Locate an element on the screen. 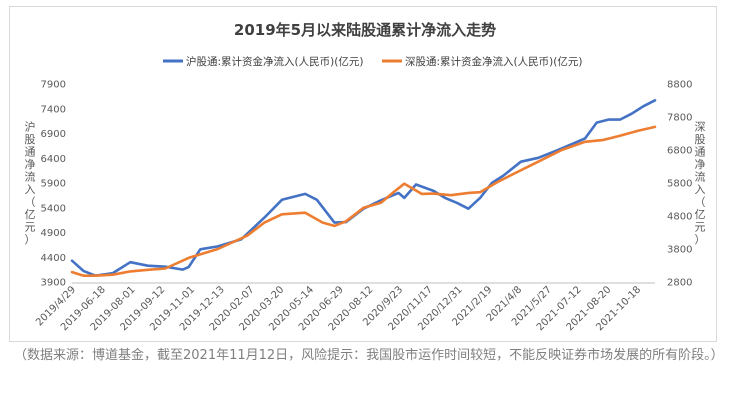  y-left-tick-label: 5400 is located at coordinates (53, 208).